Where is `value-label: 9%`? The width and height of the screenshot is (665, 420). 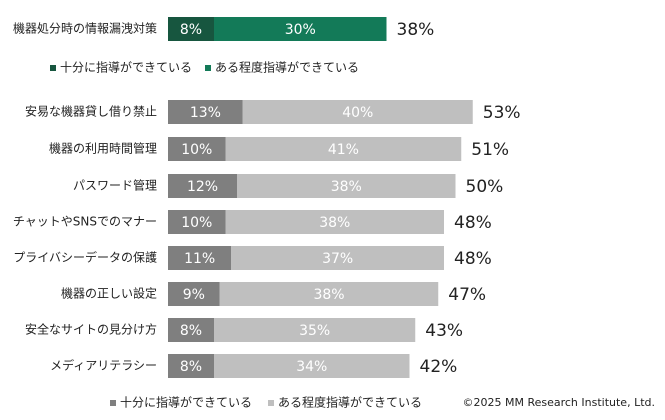 value-label: 9% is located at coordinates (194, 295).